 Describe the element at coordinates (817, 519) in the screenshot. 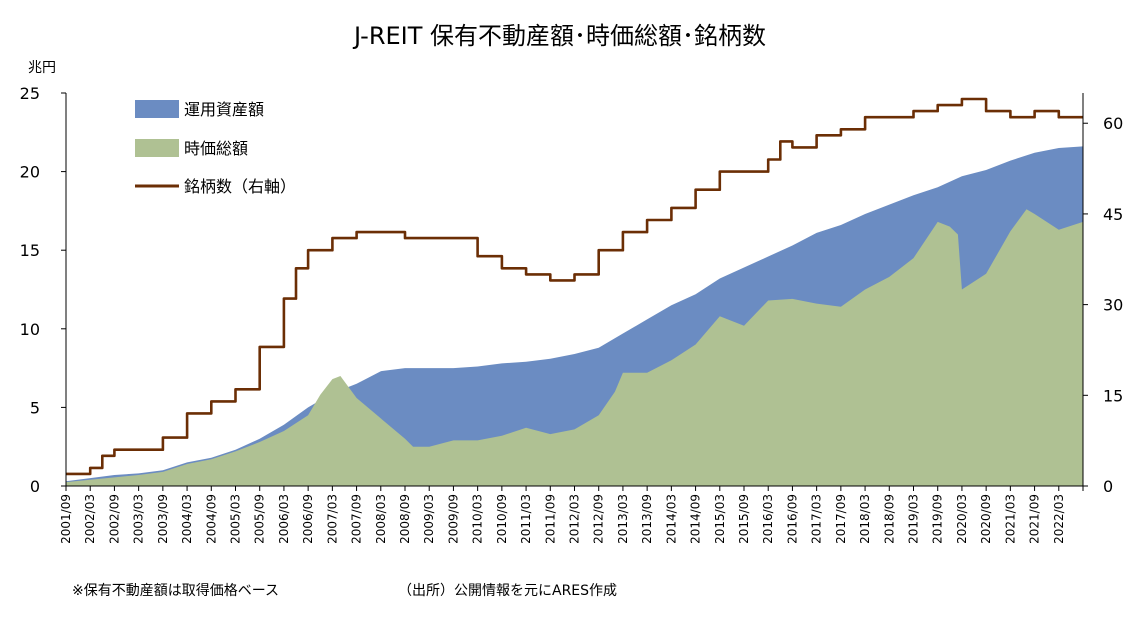

I see `x-tick-label: 2017/03` at that location.